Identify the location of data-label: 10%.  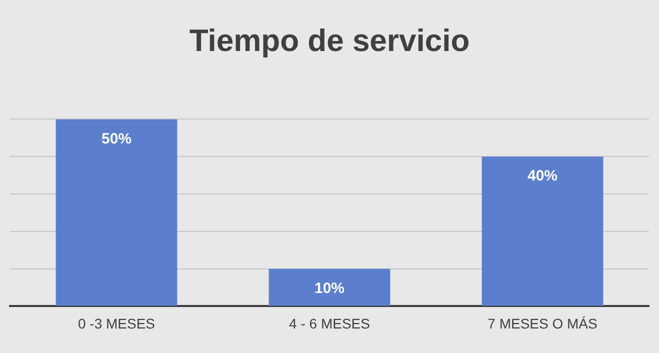
(329, 288).